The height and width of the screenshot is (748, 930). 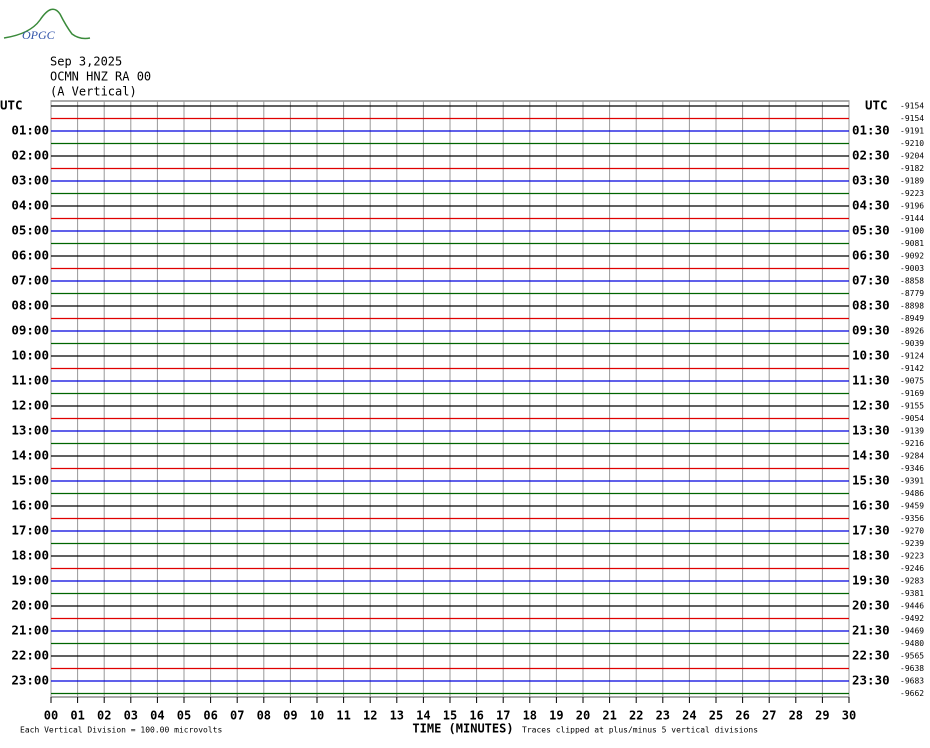 I want to click on x-tick-label: 02, so click(x=104, y=716).